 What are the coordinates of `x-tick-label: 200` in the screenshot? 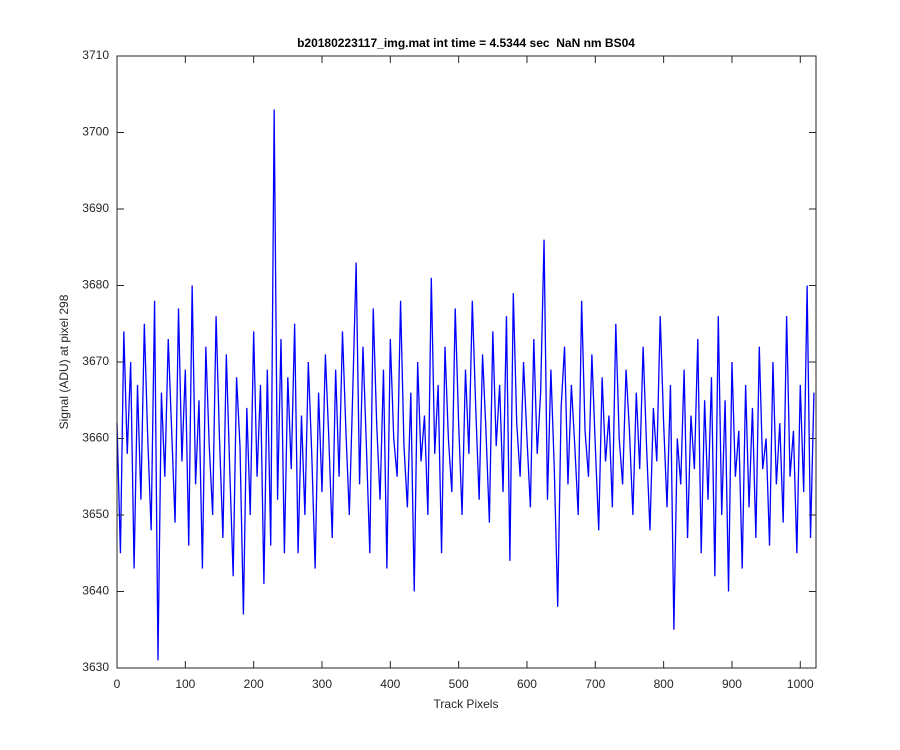 It's located at (254, 684).